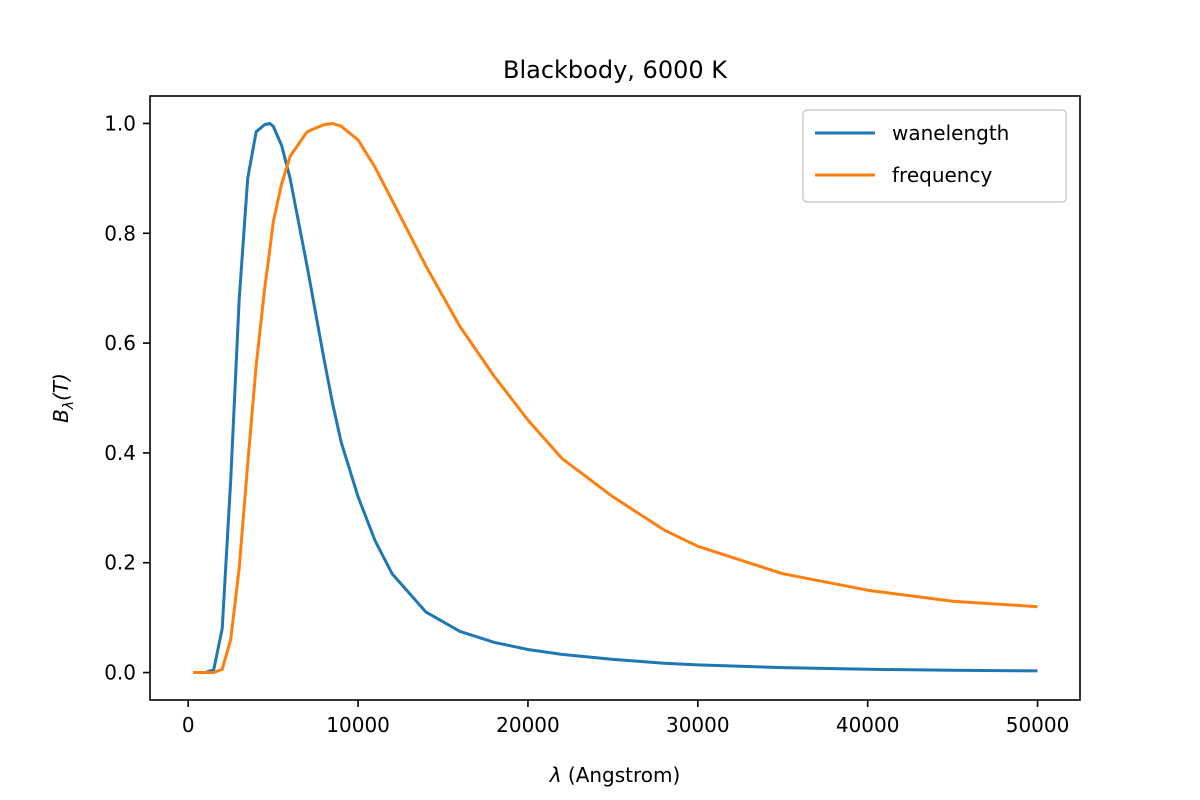  What do you see at coordinates (555, 775) in the screenshot?
I see `x-axis-label-symbol: λ` at bounding box center [555, 775].